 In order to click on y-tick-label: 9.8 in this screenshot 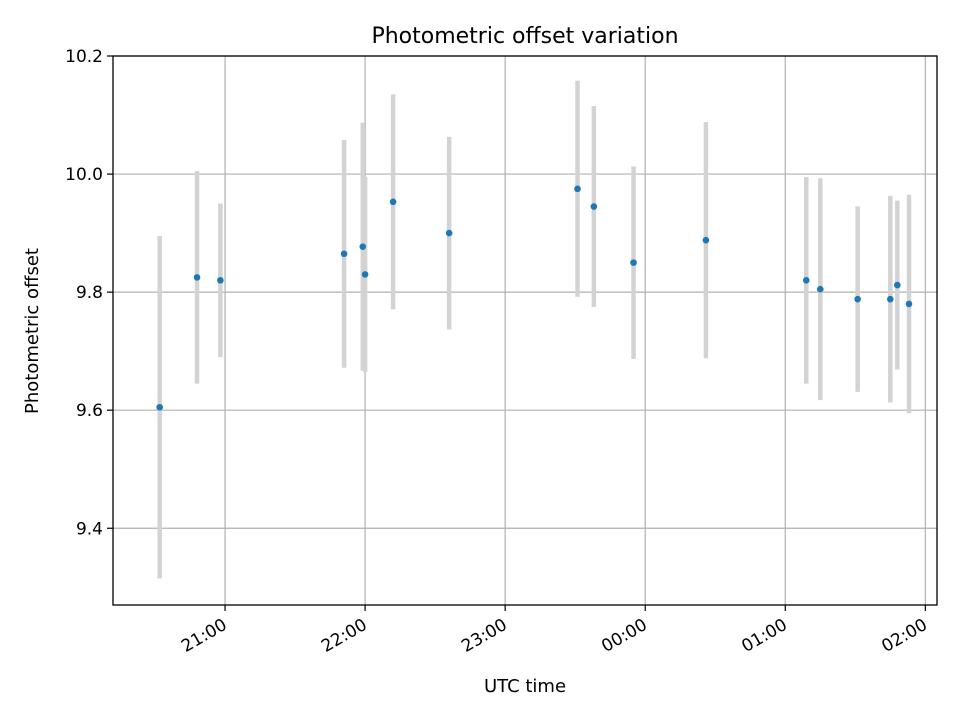, I will do `click(89, 293)`.